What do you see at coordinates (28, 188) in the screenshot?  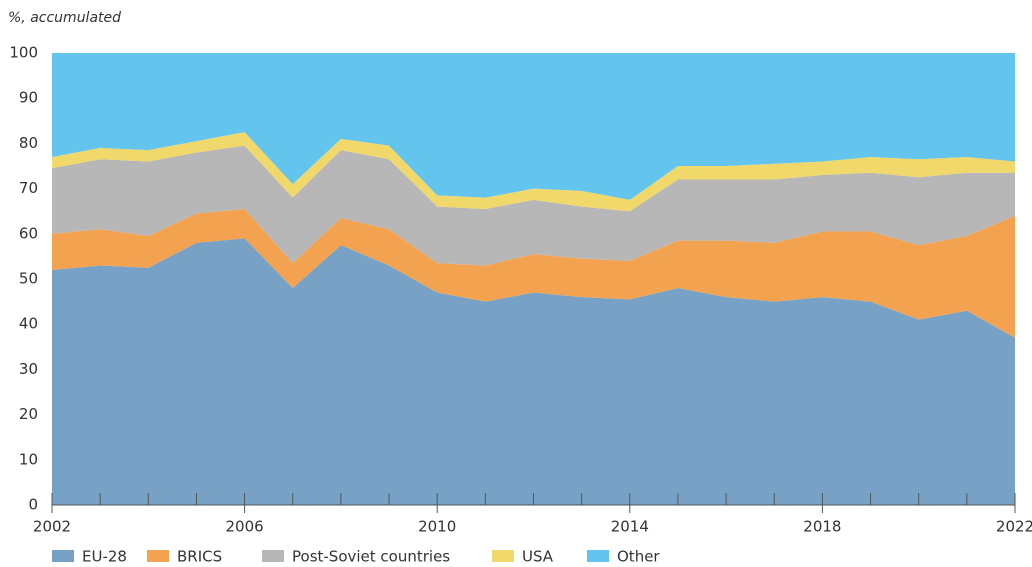 I see `y-tick-label: 70` at bounding box center [28, 188].